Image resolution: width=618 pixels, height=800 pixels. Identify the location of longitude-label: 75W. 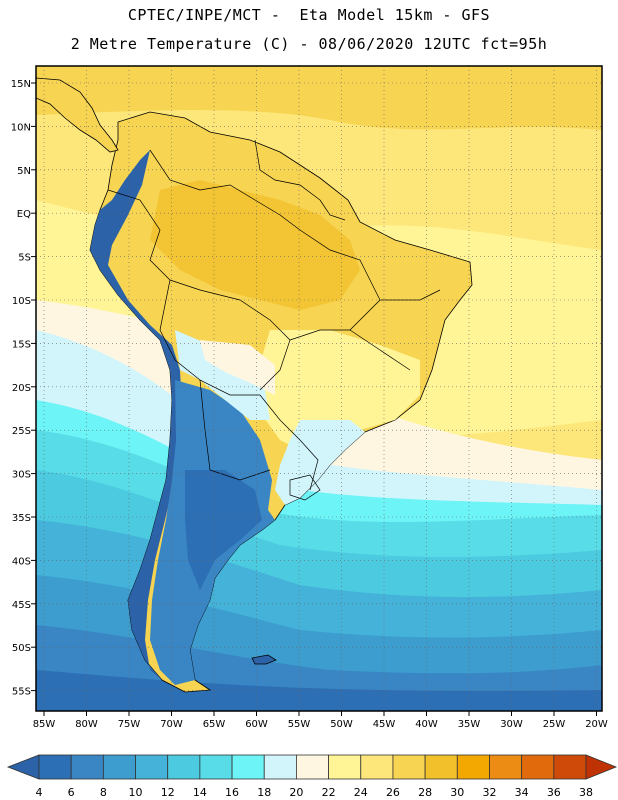
(129, 724).